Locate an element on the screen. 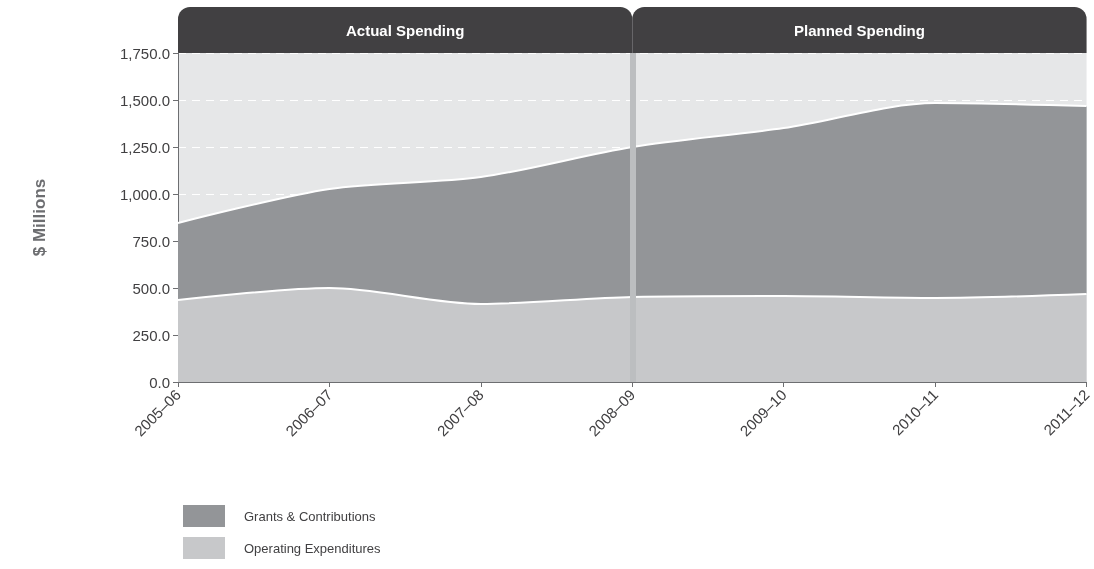 This screenshot has width=1094, height=569. y-tick-label: 500.0 is located at coordinates (151, 288).